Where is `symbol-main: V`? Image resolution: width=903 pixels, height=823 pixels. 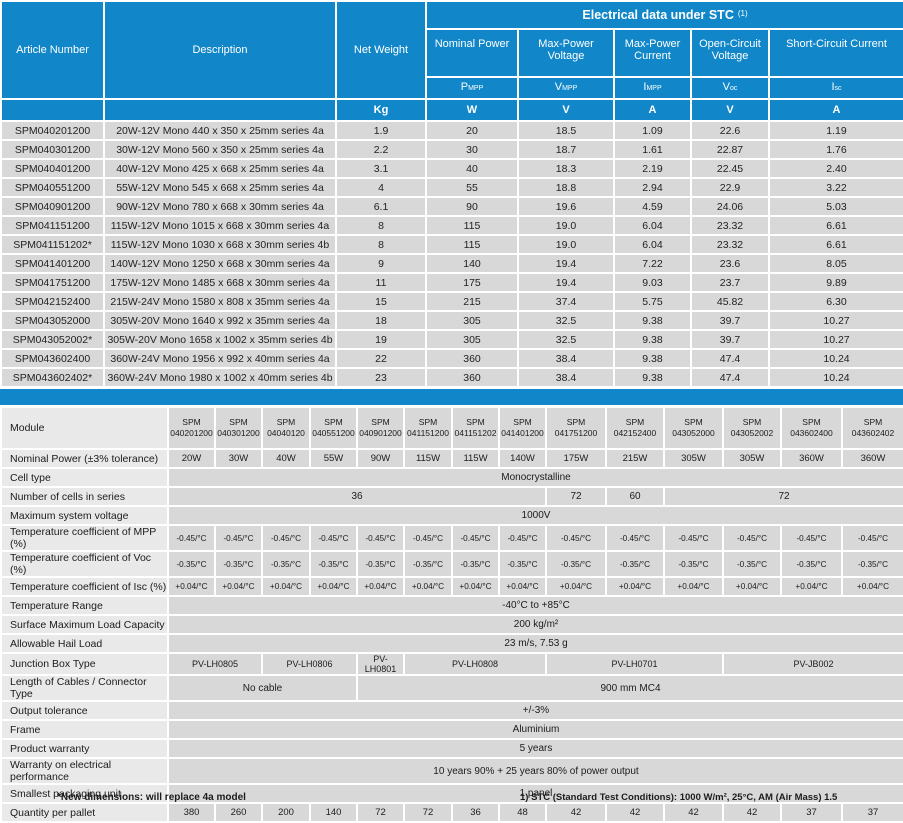 symbol-main: V is located at coordinates (726, 87).